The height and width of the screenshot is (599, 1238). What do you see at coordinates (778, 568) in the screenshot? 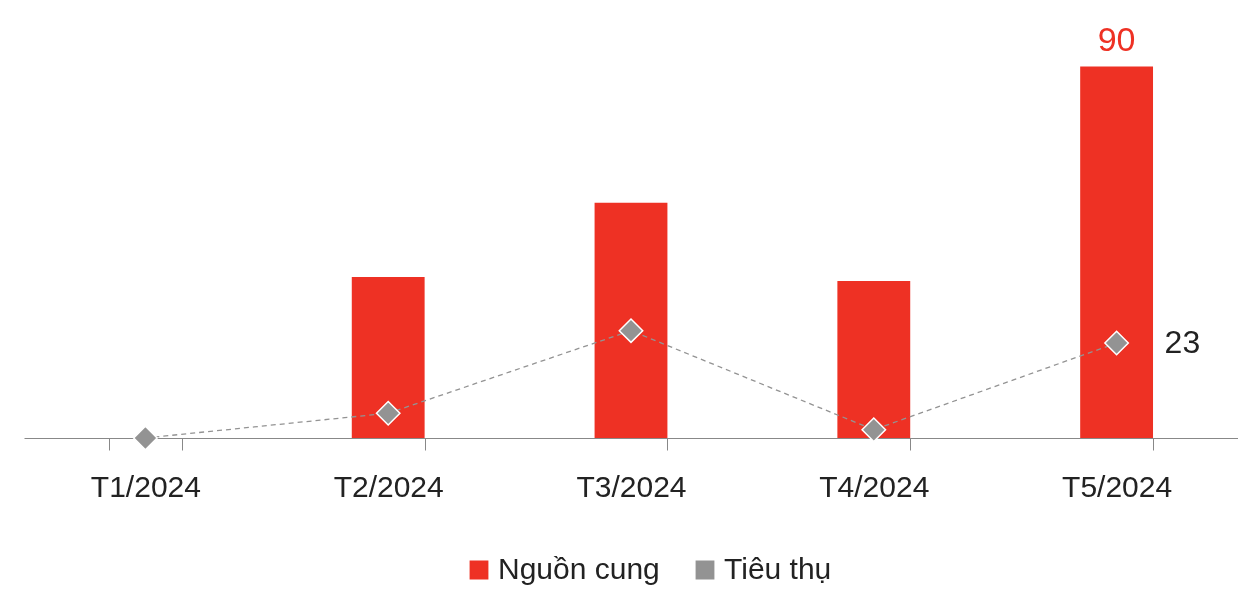
I see `legend-label: Tiêu thụ` at bounding box center [778, 568].